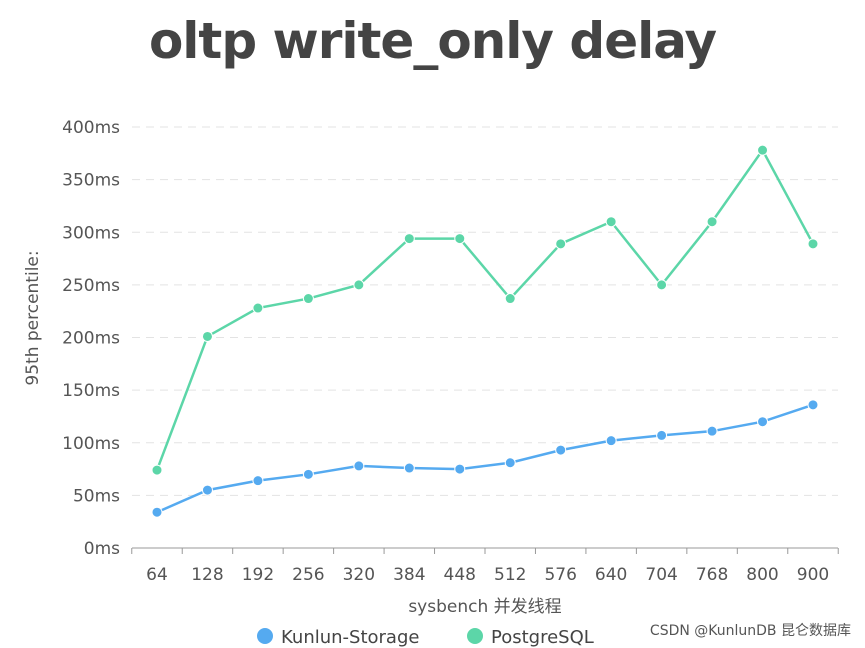 This screenshot has width=865, height=648. I want to click on x-tick-label: 704, so click(661, 575).